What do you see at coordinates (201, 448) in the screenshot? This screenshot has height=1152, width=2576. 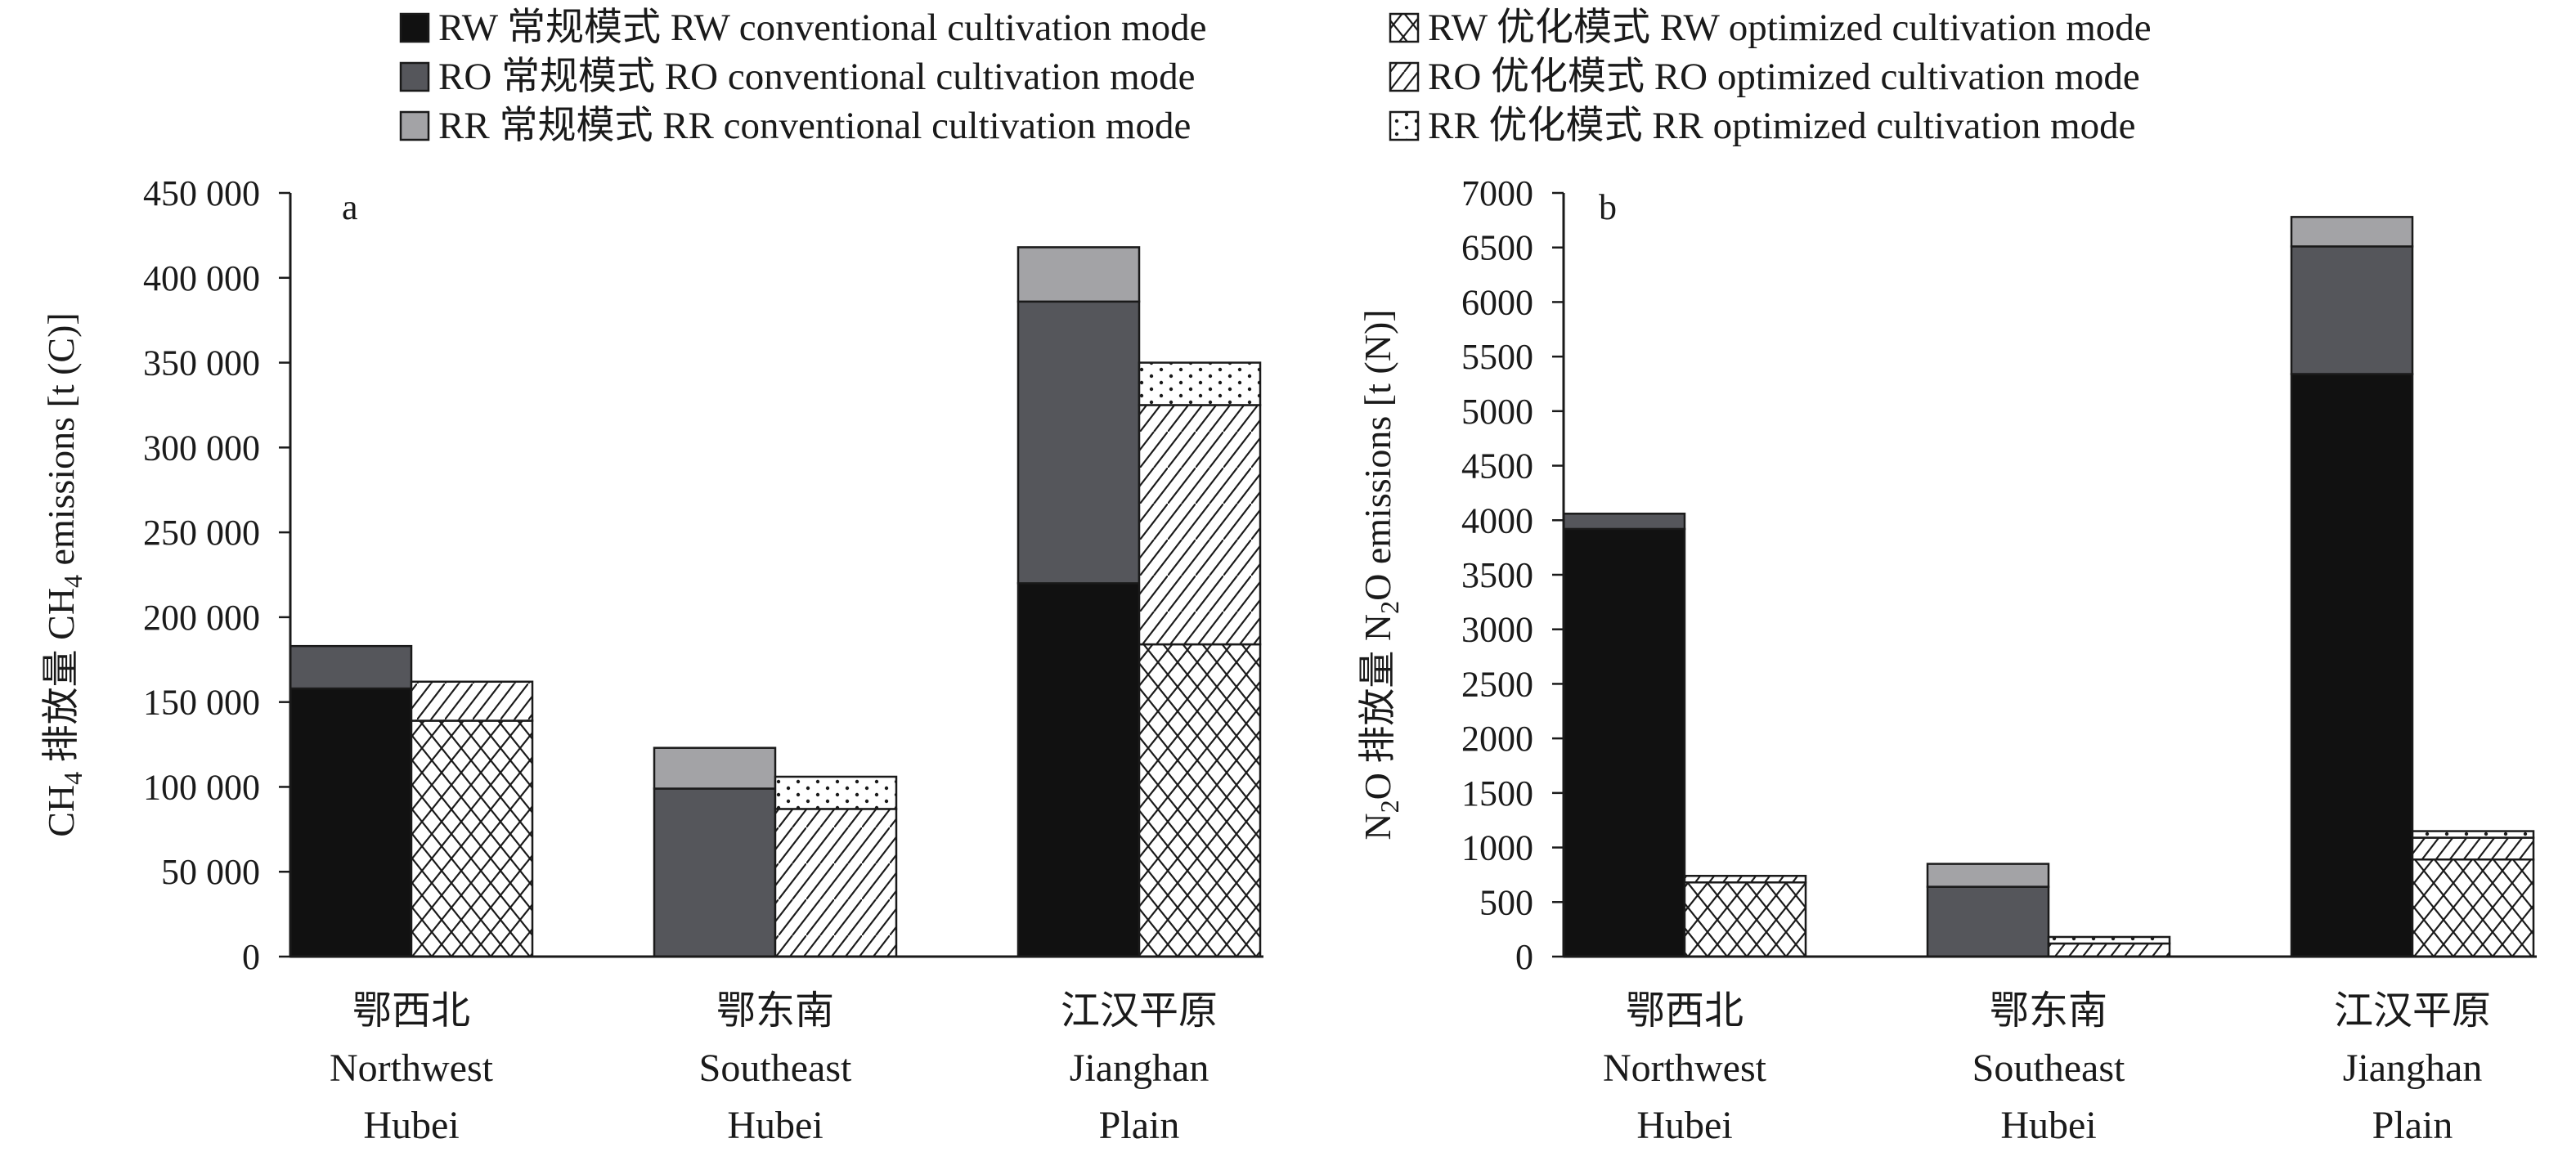 I see `y-tick-label: 300 000` at bounding box center [201, 448].